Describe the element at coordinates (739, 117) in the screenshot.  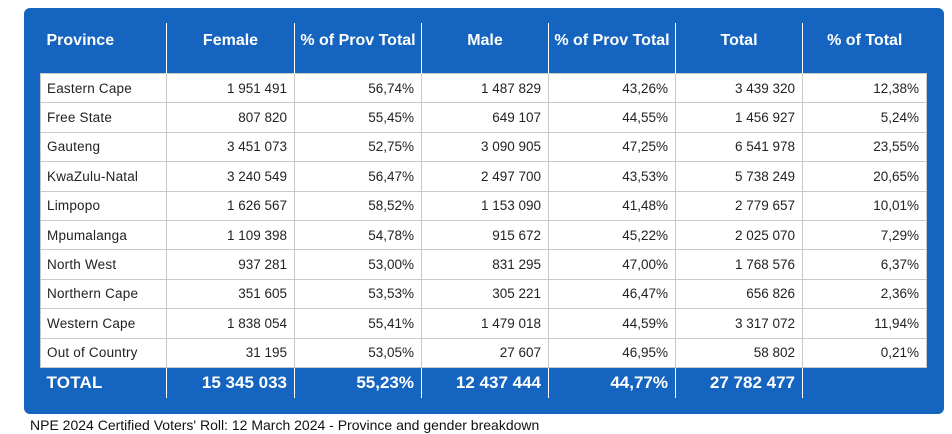
I see `total-cell: 1 456 927` at that location.